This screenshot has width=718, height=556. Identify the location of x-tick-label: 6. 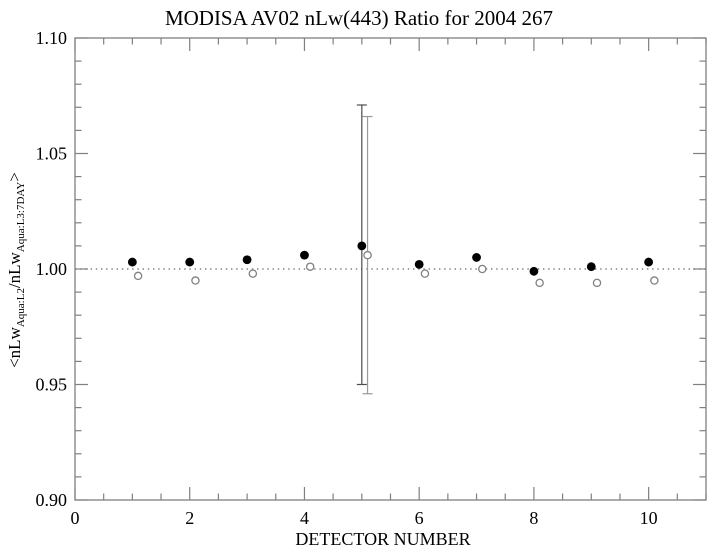
(419, 518).